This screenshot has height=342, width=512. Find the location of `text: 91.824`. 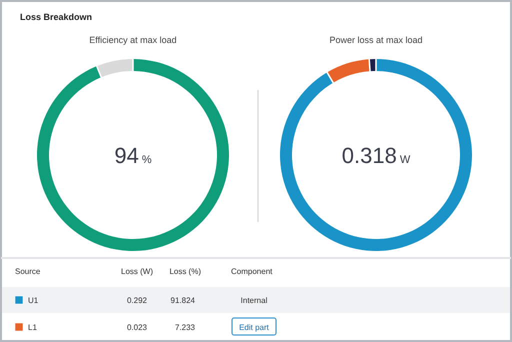

text: 91.824 is located at coordinates (182, 300).